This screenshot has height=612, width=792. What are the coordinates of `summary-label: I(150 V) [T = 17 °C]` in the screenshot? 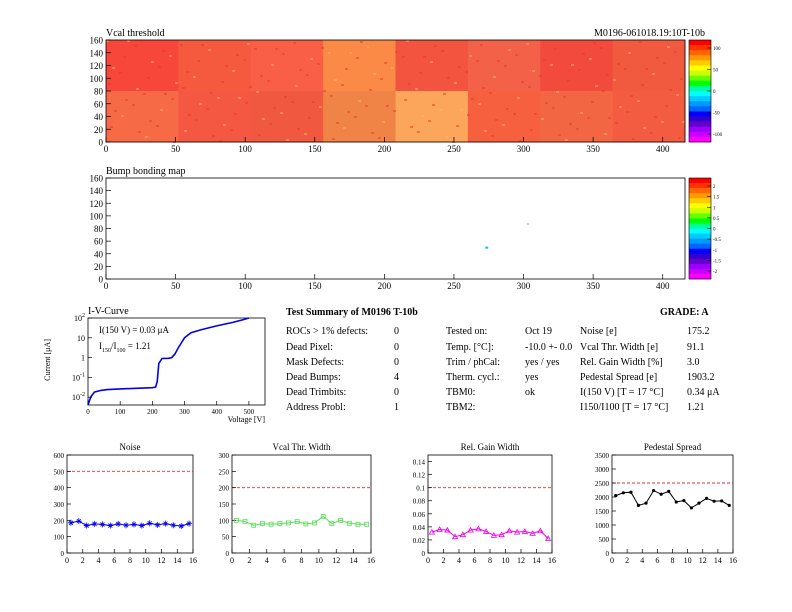 It's located at (622, 392).